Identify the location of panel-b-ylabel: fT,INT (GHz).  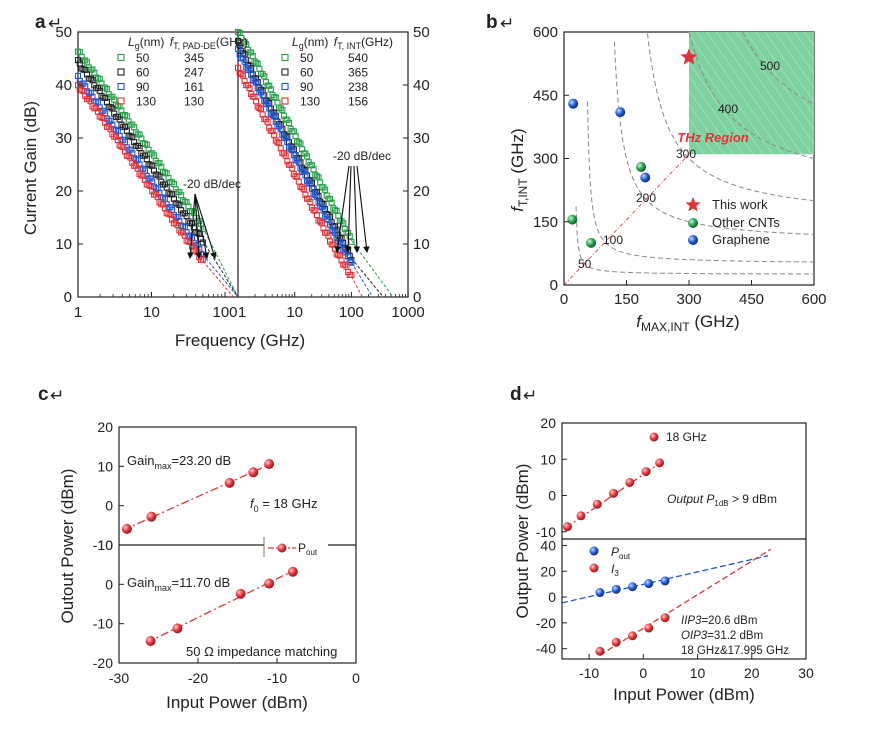
(519, 169).